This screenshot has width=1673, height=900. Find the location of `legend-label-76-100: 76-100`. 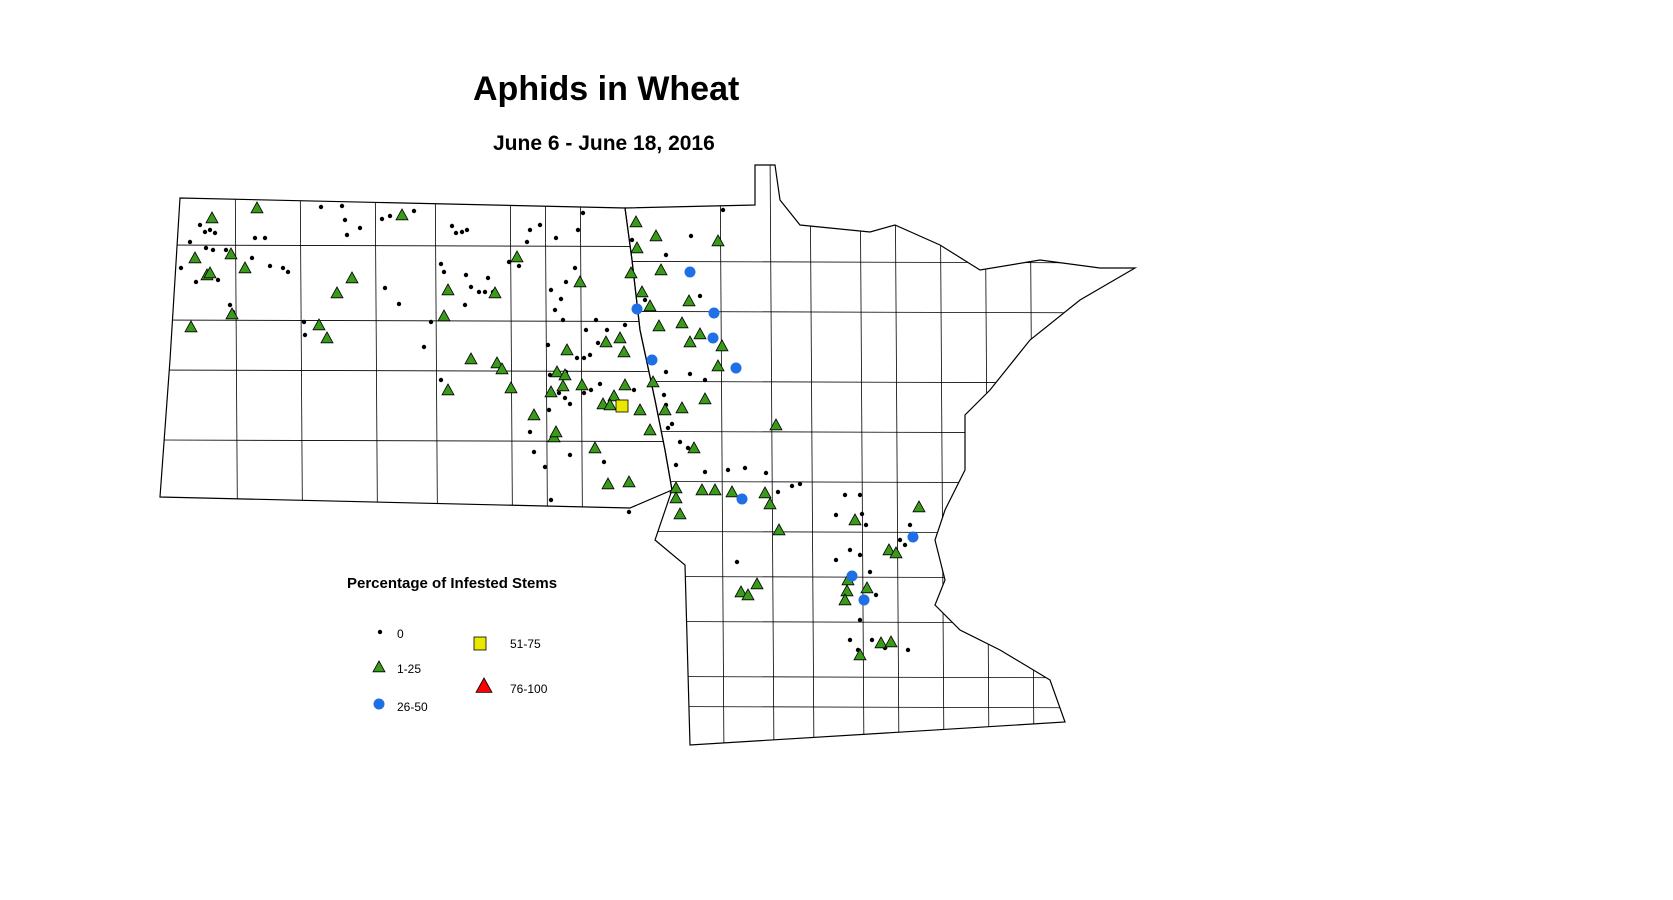

legend-label-76-100: 76-100 is located at coordinates (529, 689).